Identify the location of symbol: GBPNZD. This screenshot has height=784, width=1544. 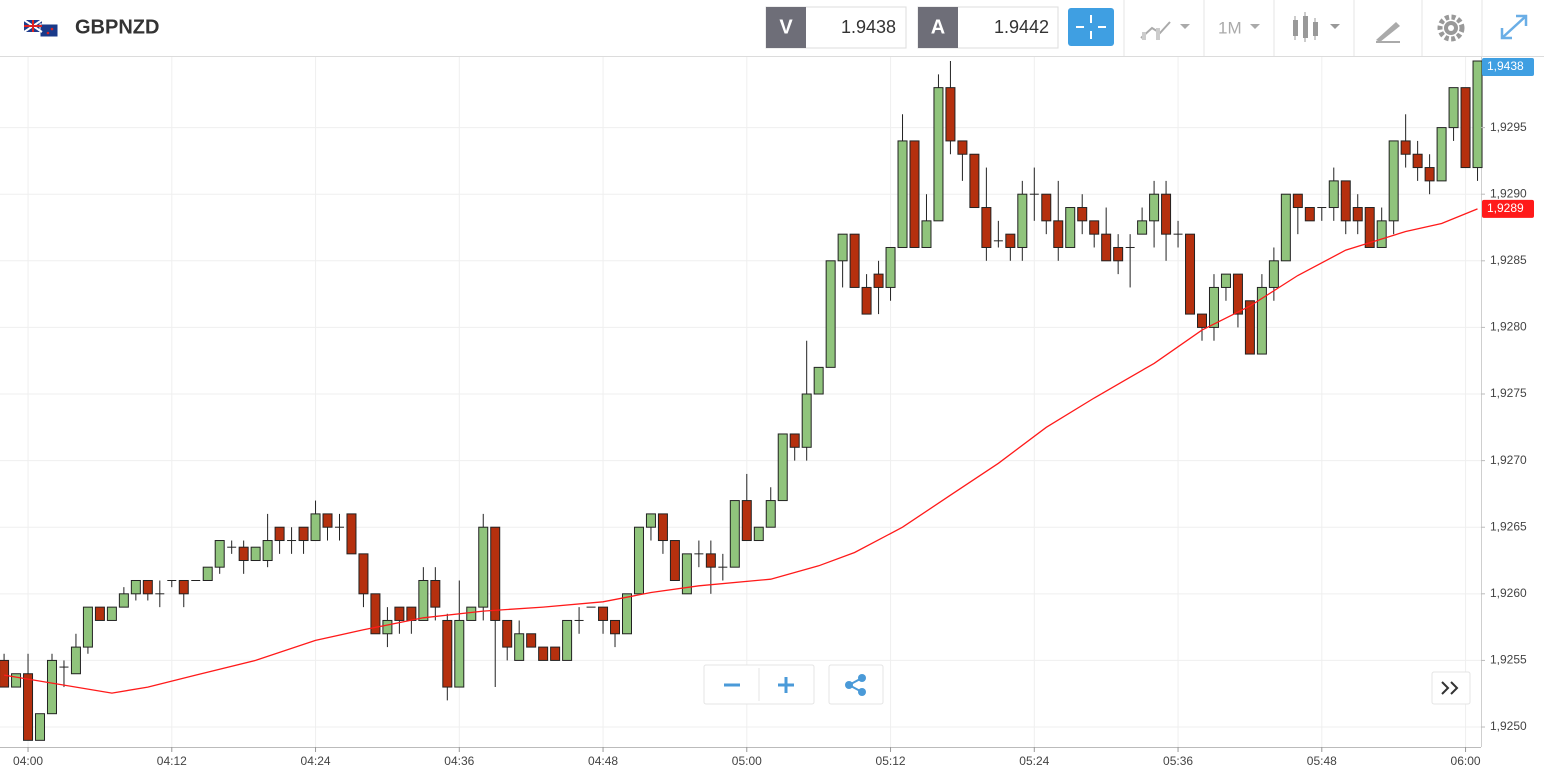
(117, 27).